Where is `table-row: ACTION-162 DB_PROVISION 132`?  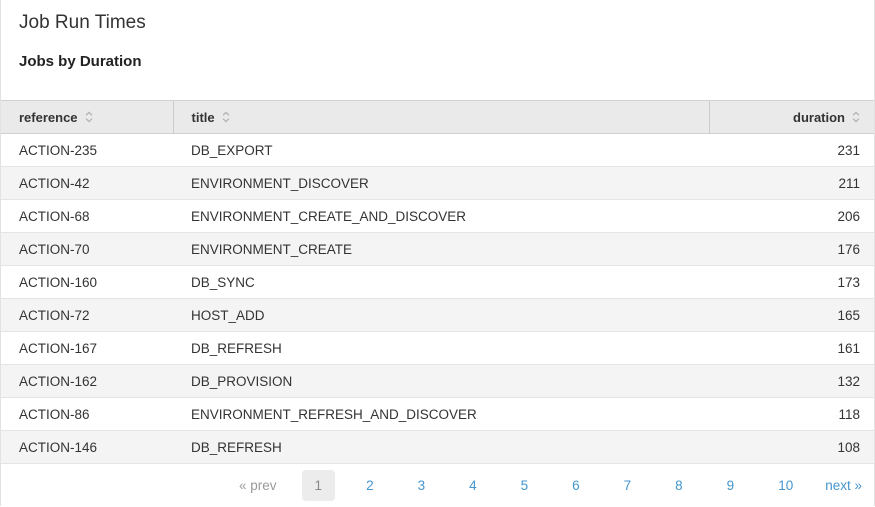 table-row: ACTION-162 DB_PROVISION 132 is located at coordinates (437, 381).